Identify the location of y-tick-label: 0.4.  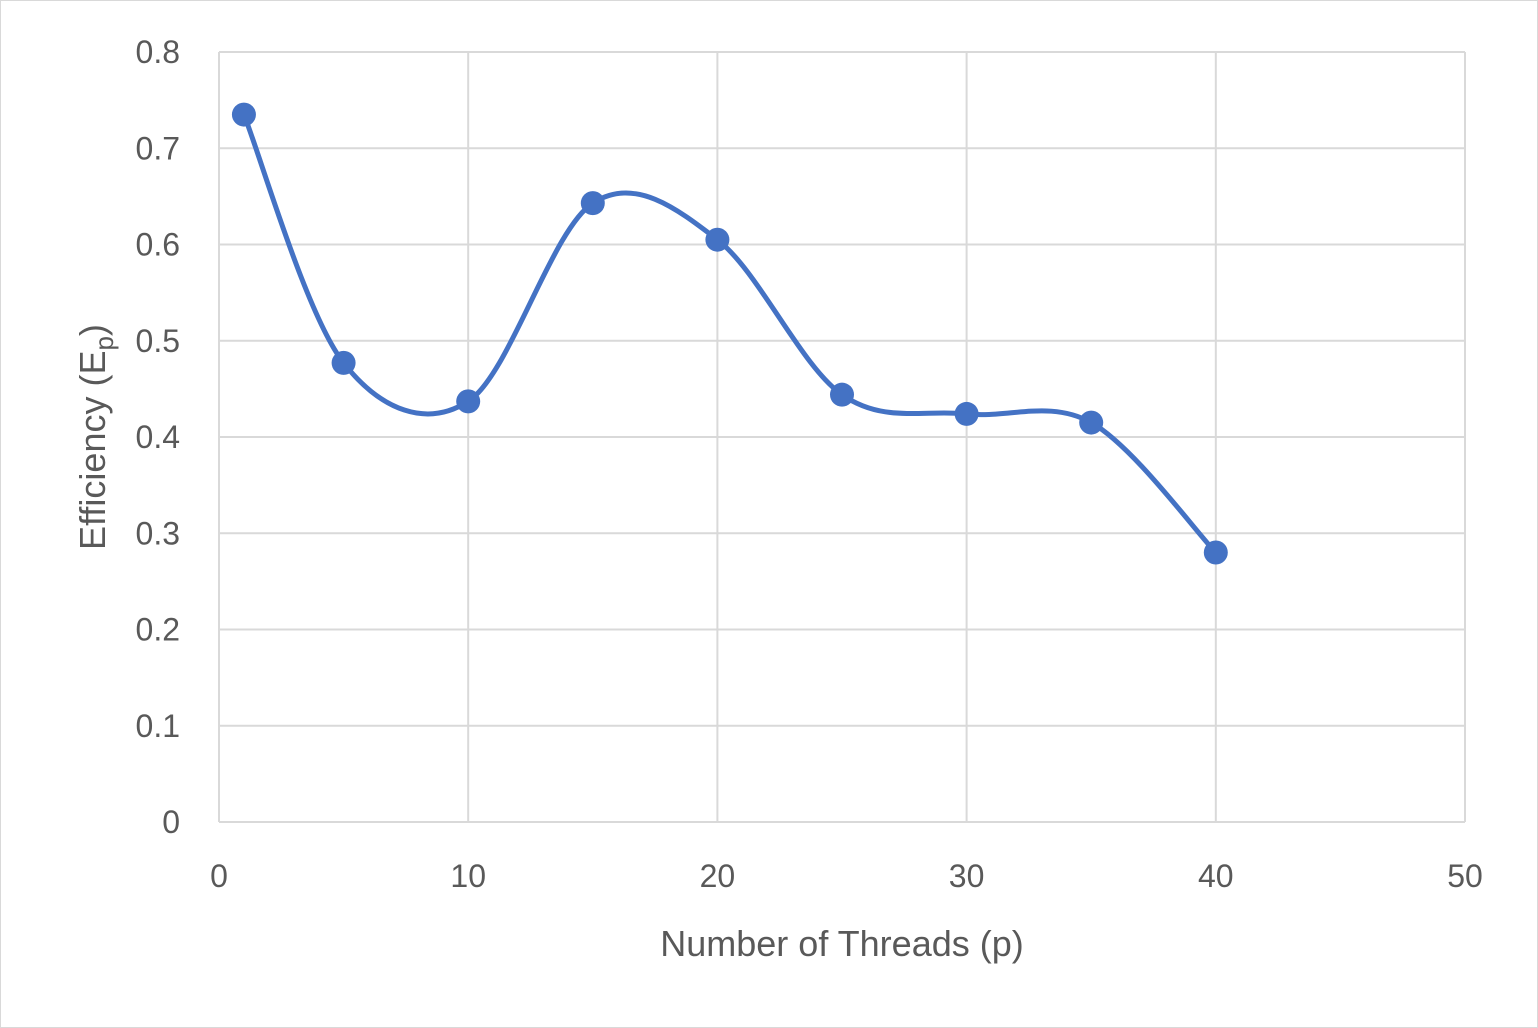
(158, 437).